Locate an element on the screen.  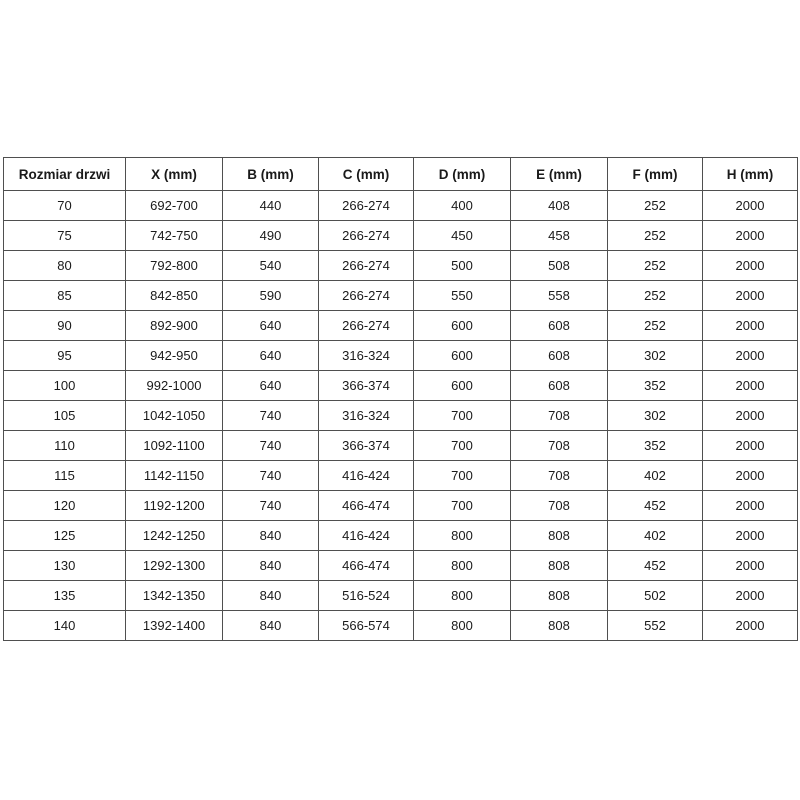
table-cell: 742-750 is located at coordinates (174, 235).